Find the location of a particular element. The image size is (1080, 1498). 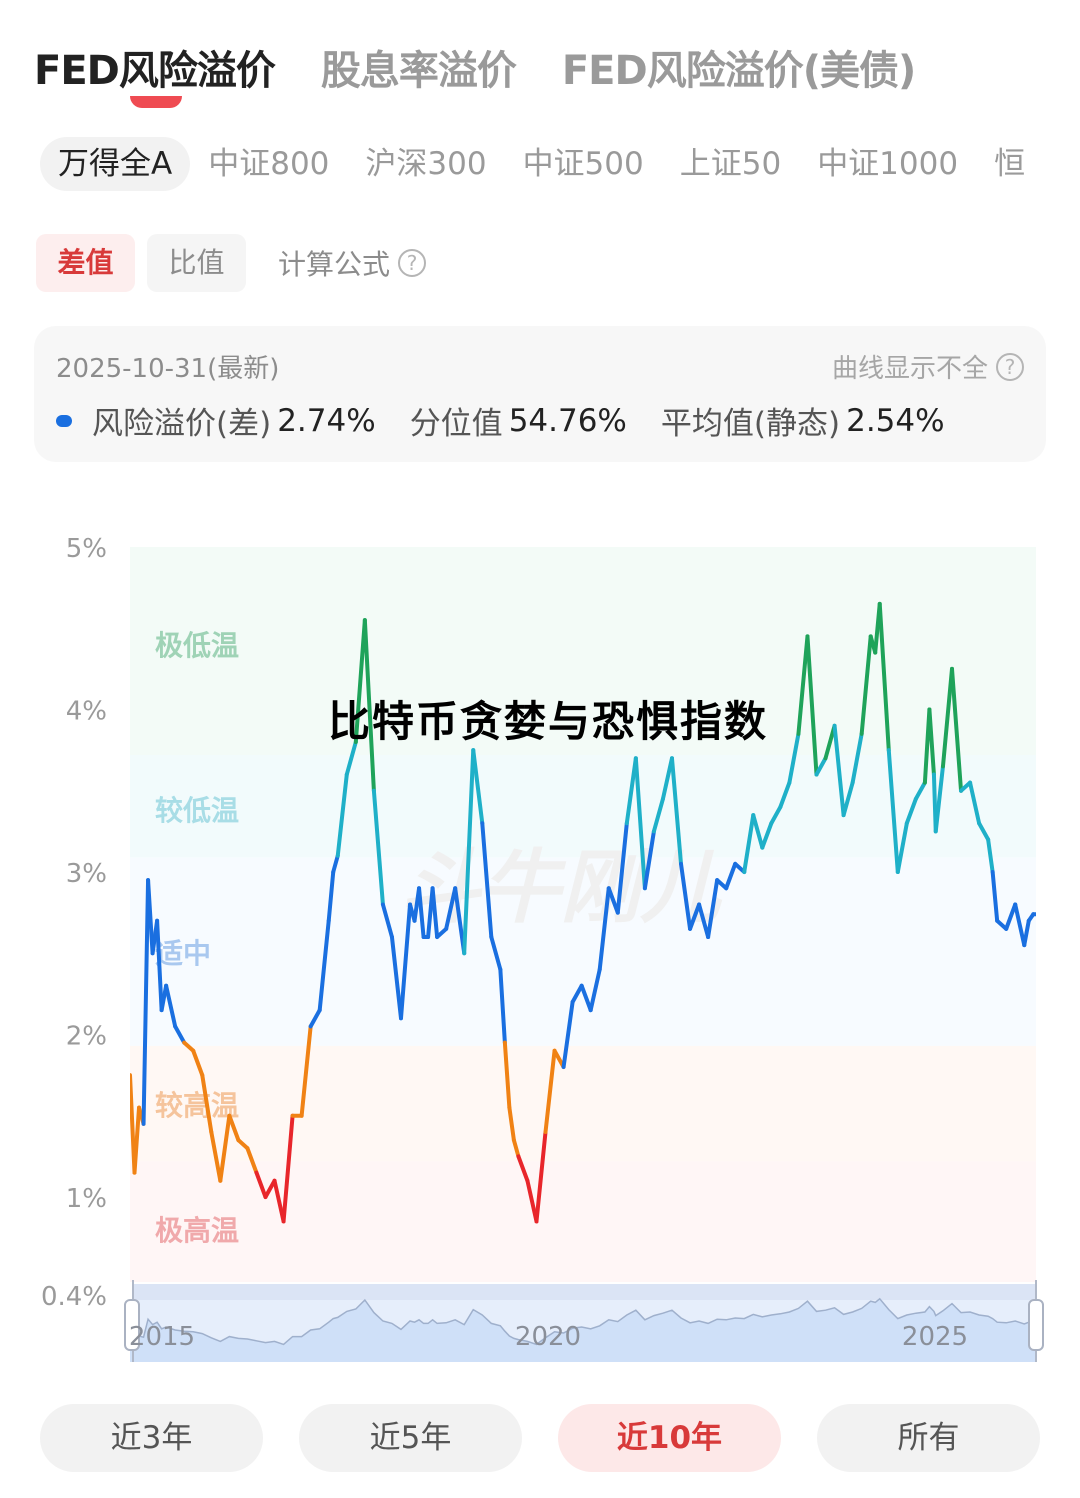

stats-row: 风险溢价(差) 2.74% 分位值 54.76% 平均值(静态) 2.54% is located at coordinates (517, 420).